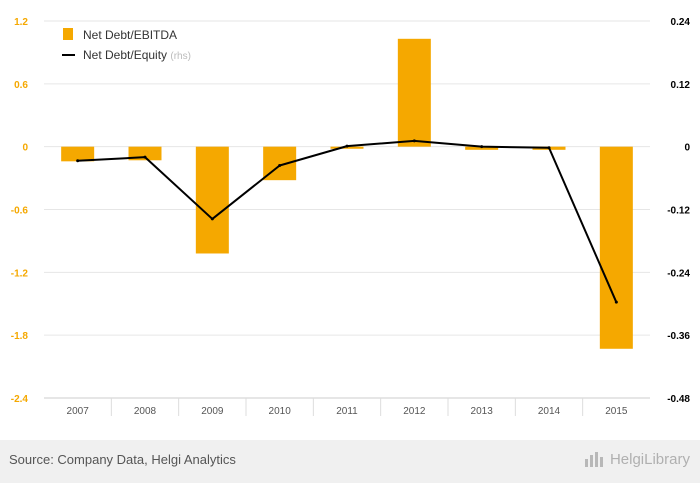 Image resolution: width=700 pixels, height=483 pixels. I want to click on bar-2011, so click(347, 147).